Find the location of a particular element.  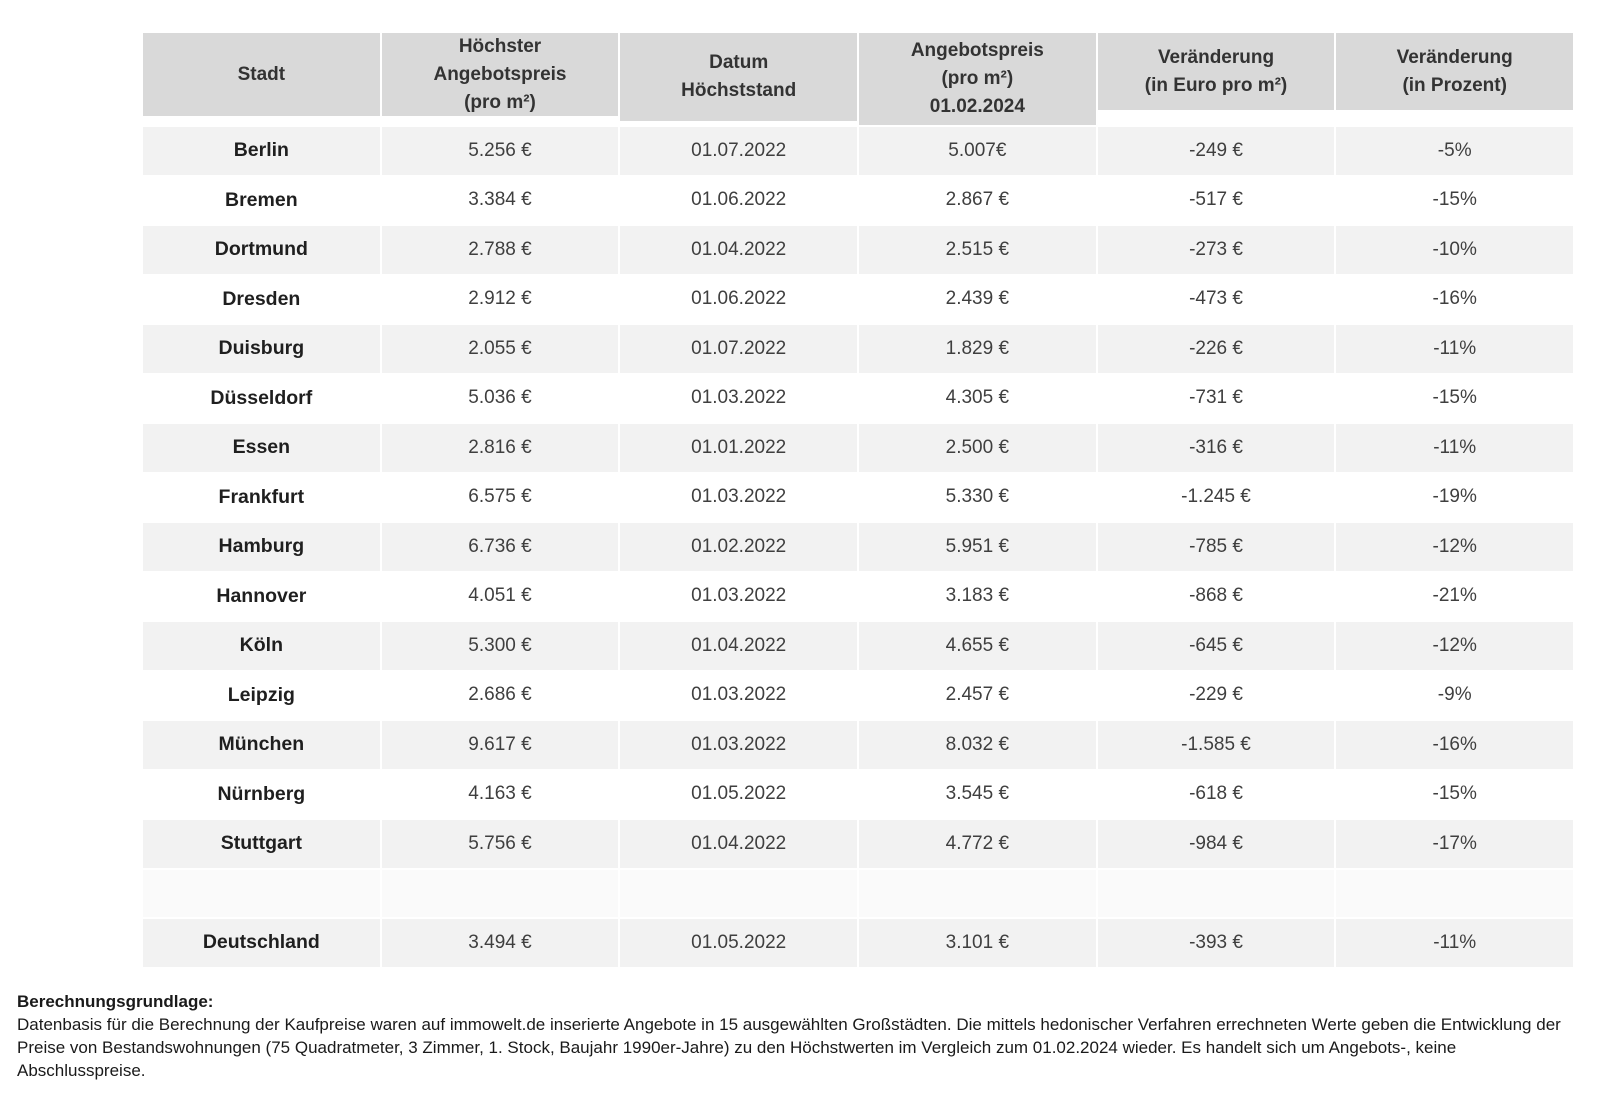

cell-peak-price: 6.575 € is located at coordinates (501, 497).